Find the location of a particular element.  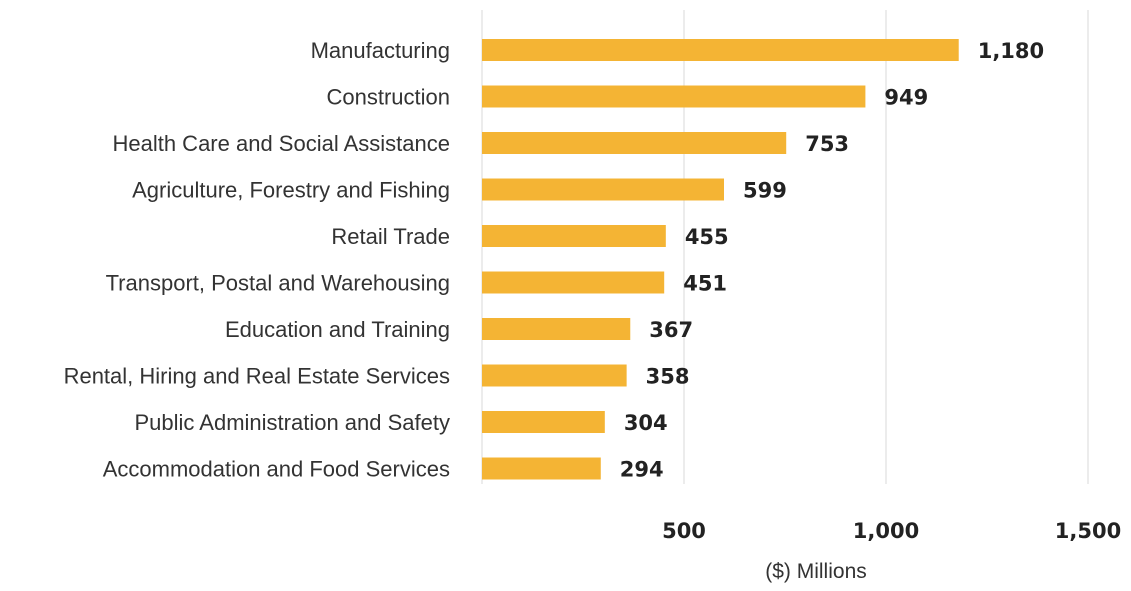

x-axis-title: ($) Millions is located at coordinates (816, 571).